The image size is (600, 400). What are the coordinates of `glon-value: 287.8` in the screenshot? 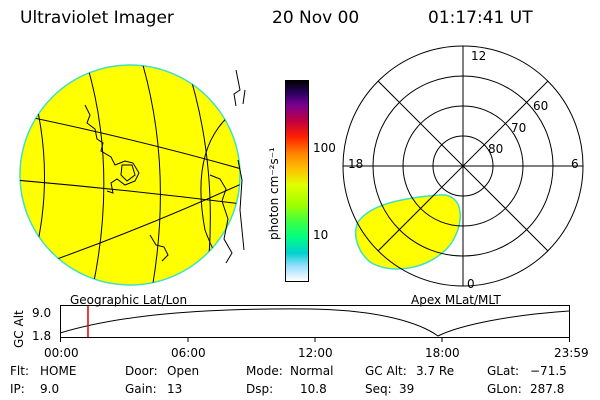 It's located at (547, 389).